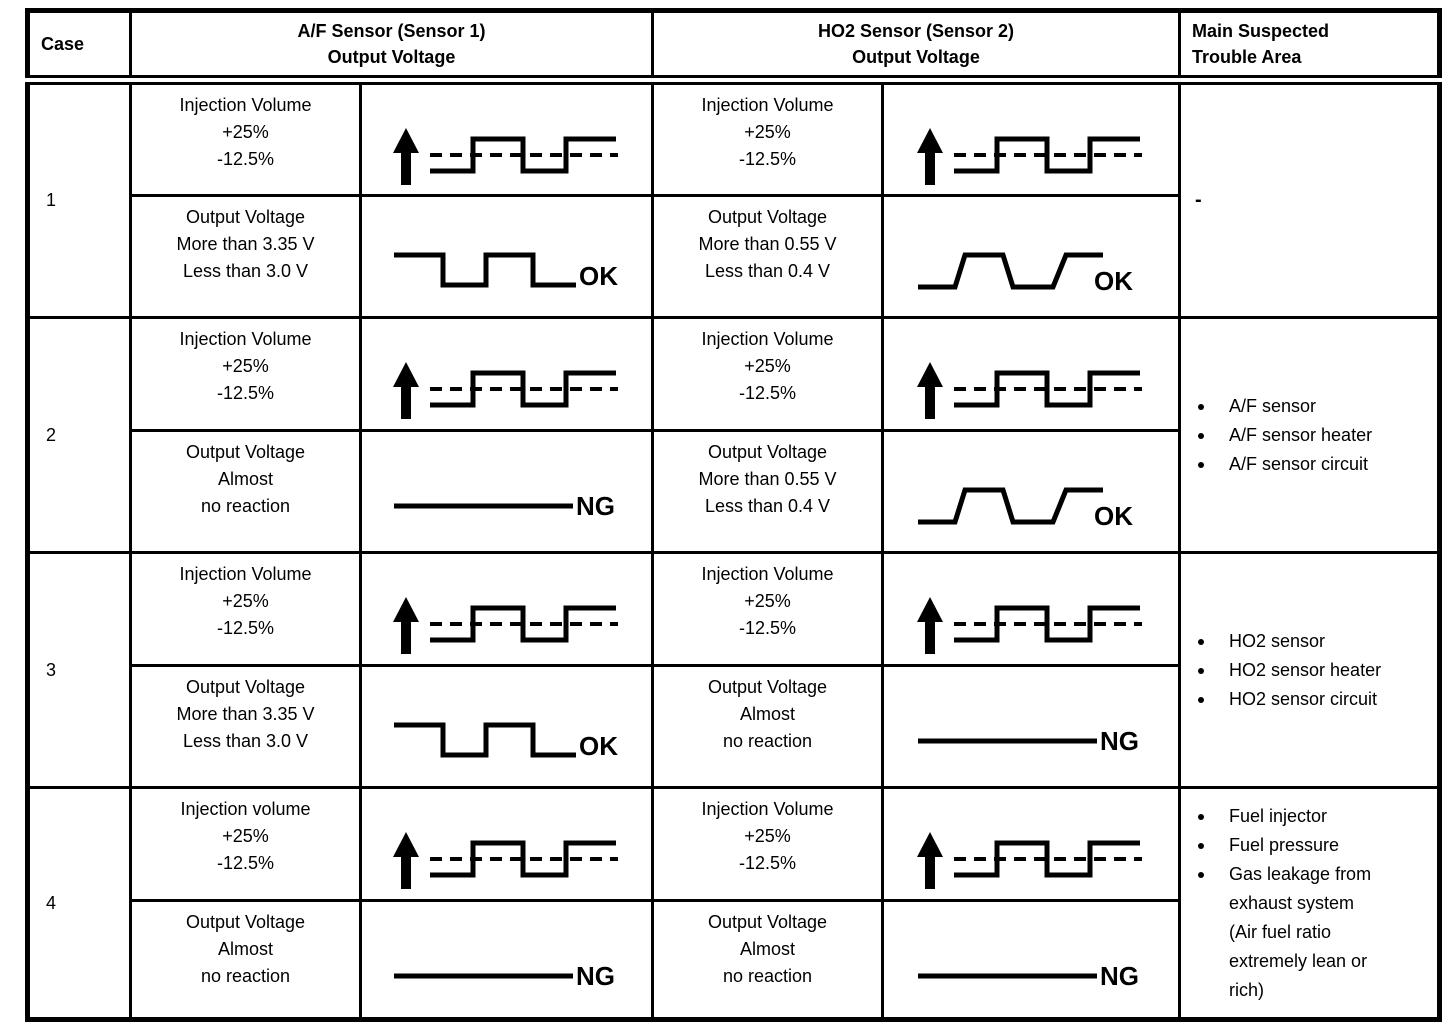  What do you see at coordinates (245, 809) in the screenshot?
I see `injection-label: Injection volume` at bounding box center [245, 809].